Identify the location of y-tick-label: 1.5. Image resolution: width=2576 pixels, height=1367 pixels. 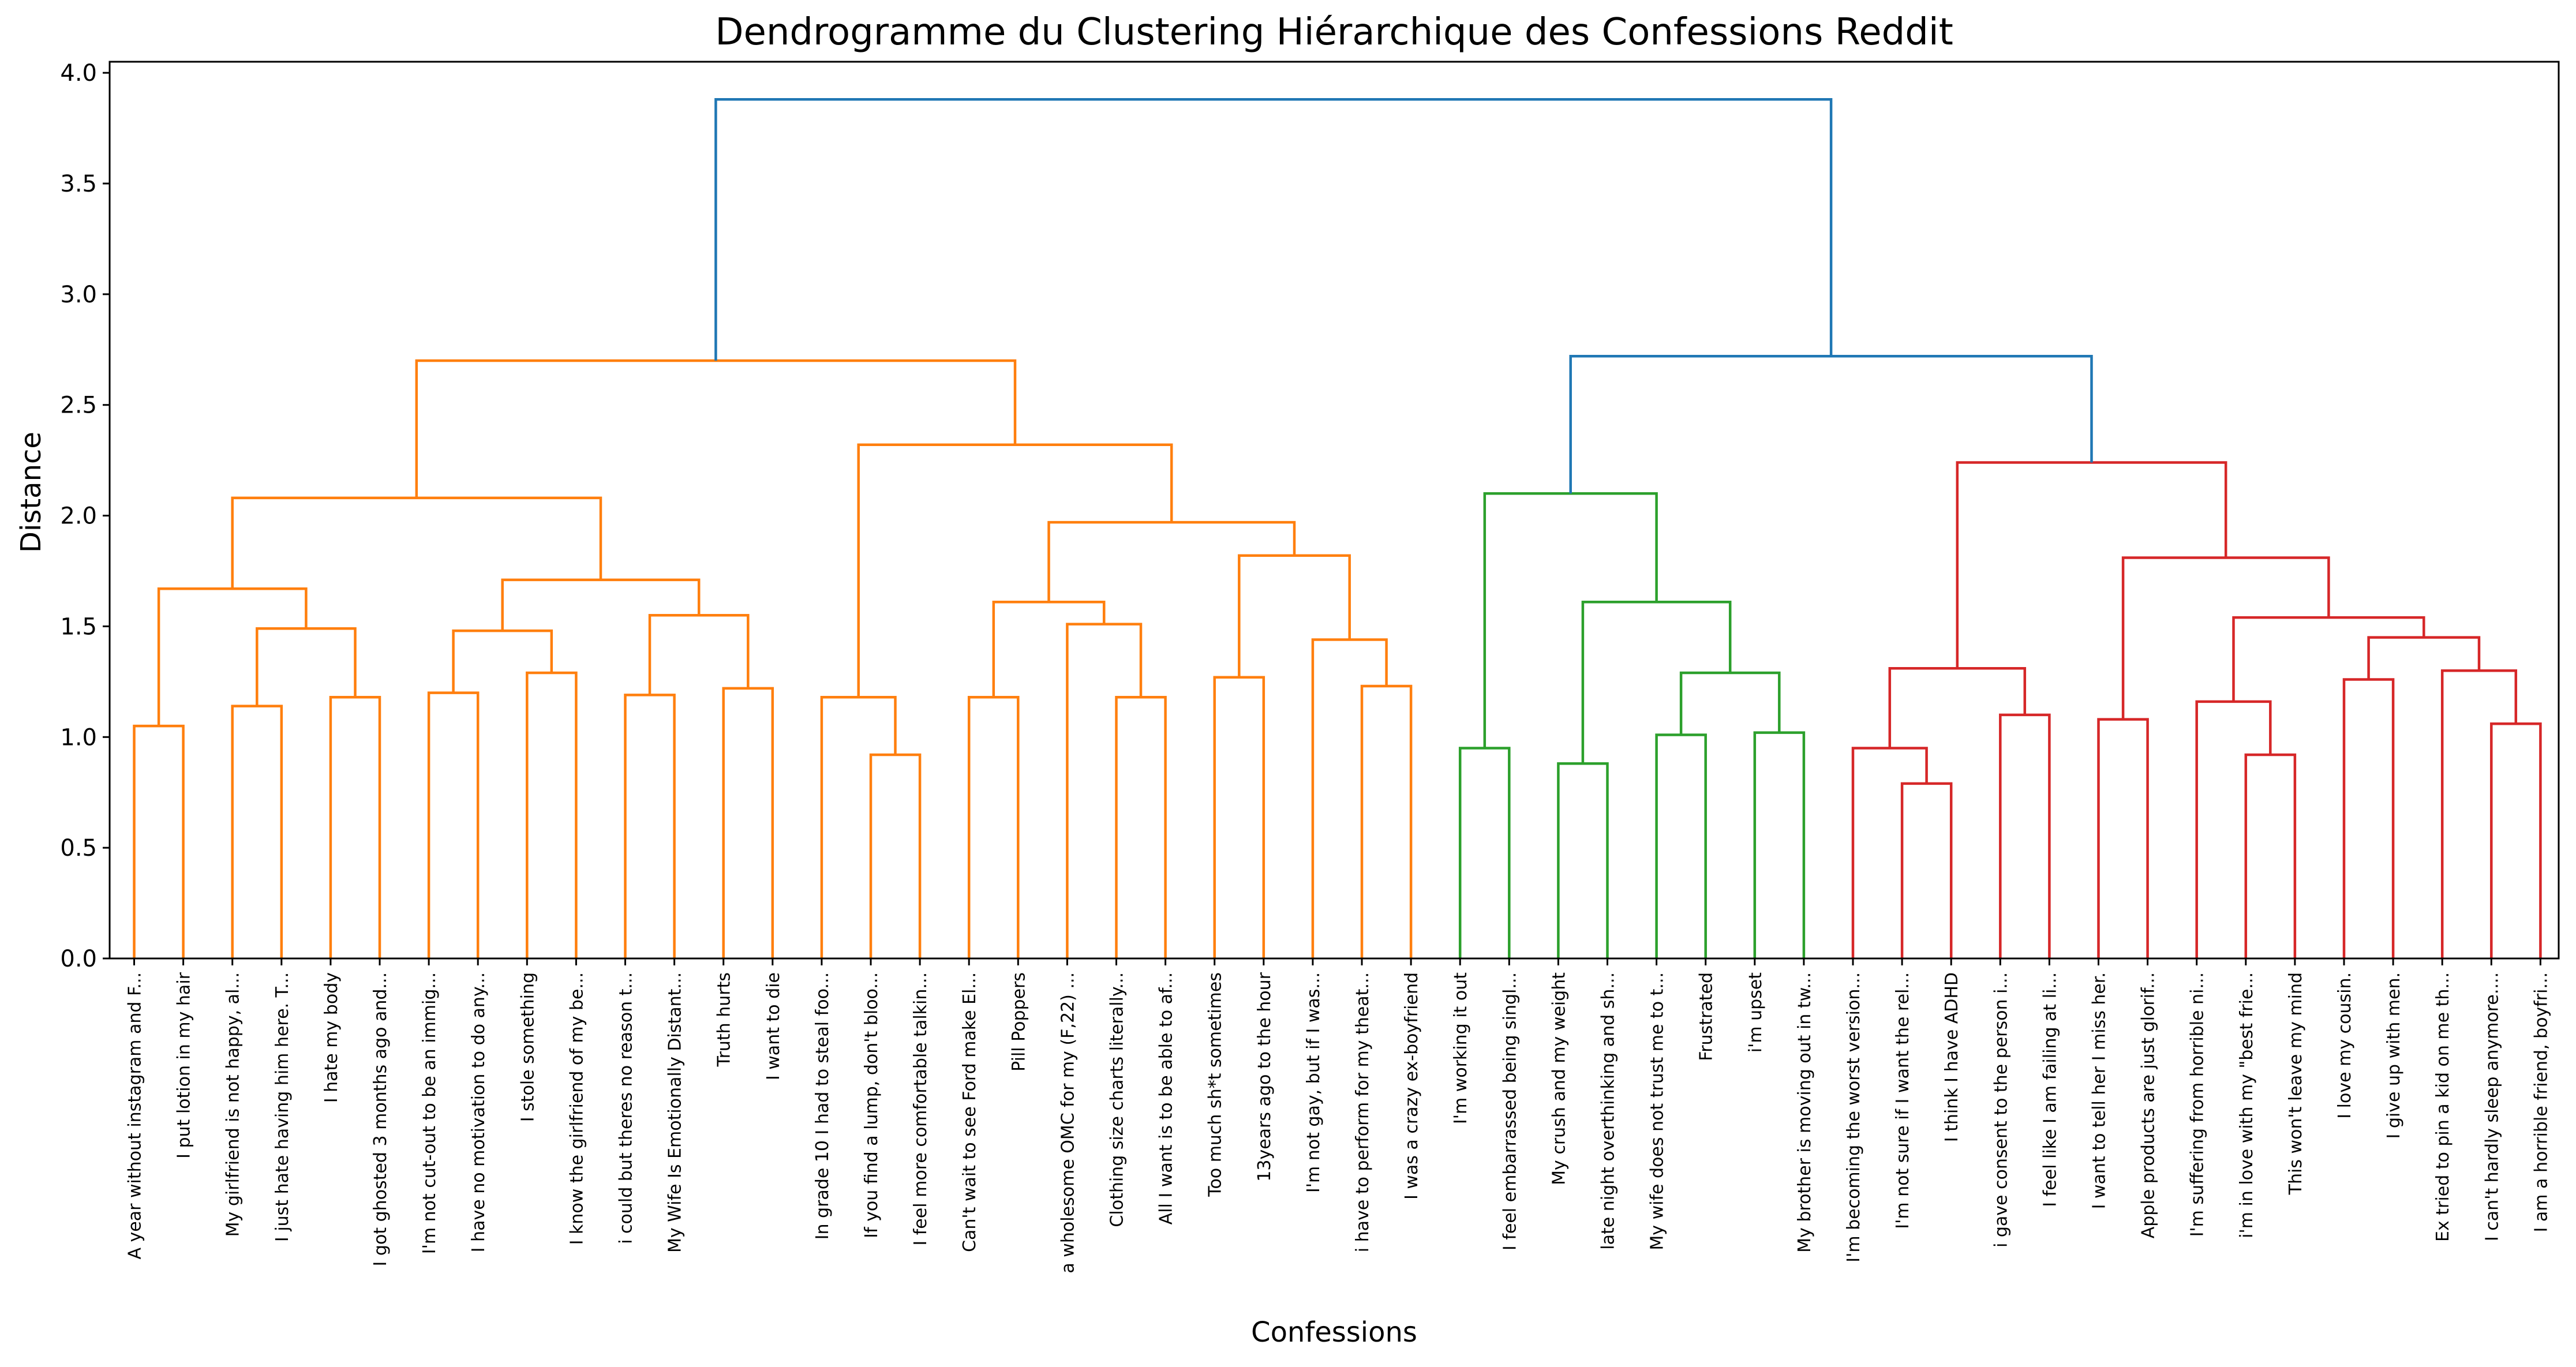
(78, 626).